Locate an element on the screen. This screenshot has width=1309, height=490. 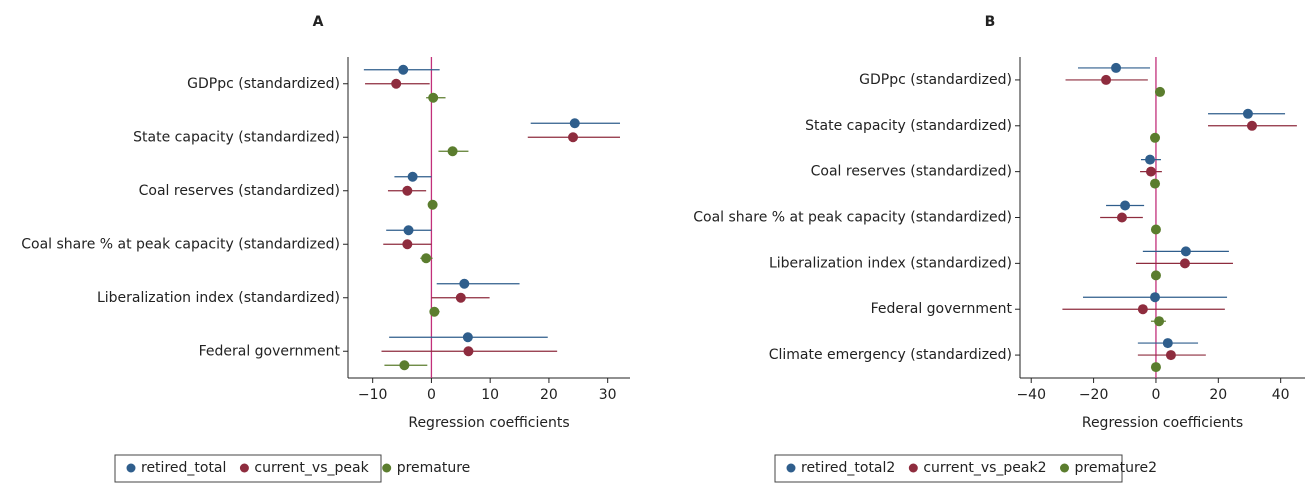
x-tick-label: 30 is located at coordinates (608, 395).